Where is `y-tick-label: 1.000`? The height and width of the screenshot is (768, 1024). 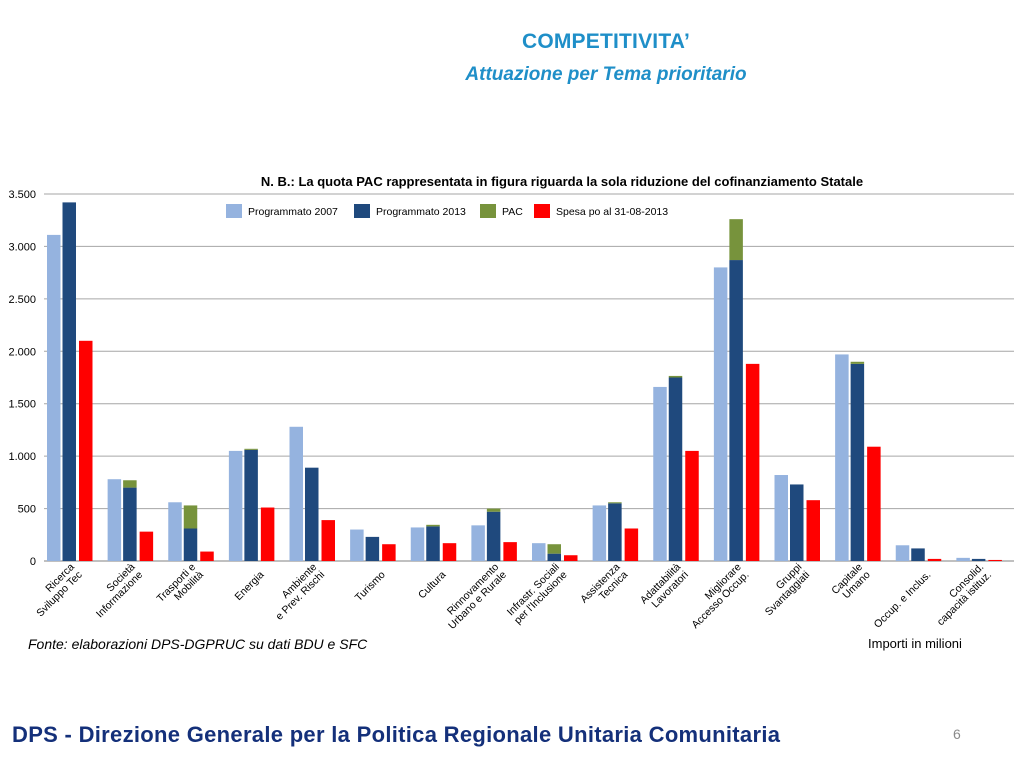 y-tick-label: 1.000 is located at coordinates (22, 457).